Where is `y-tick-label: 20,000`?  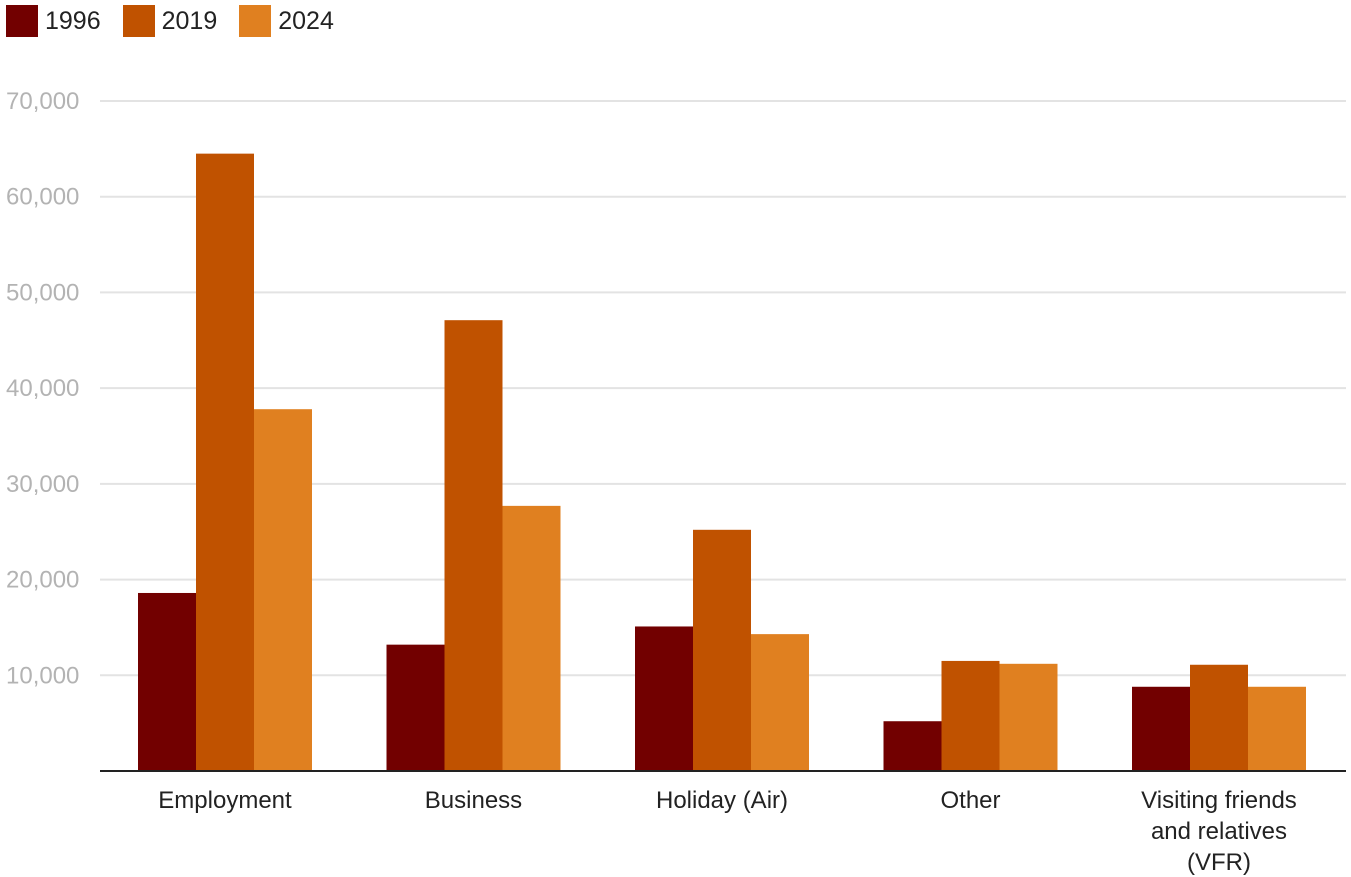
y-tick-label: 20,000 is located at coordinates (42, 580).